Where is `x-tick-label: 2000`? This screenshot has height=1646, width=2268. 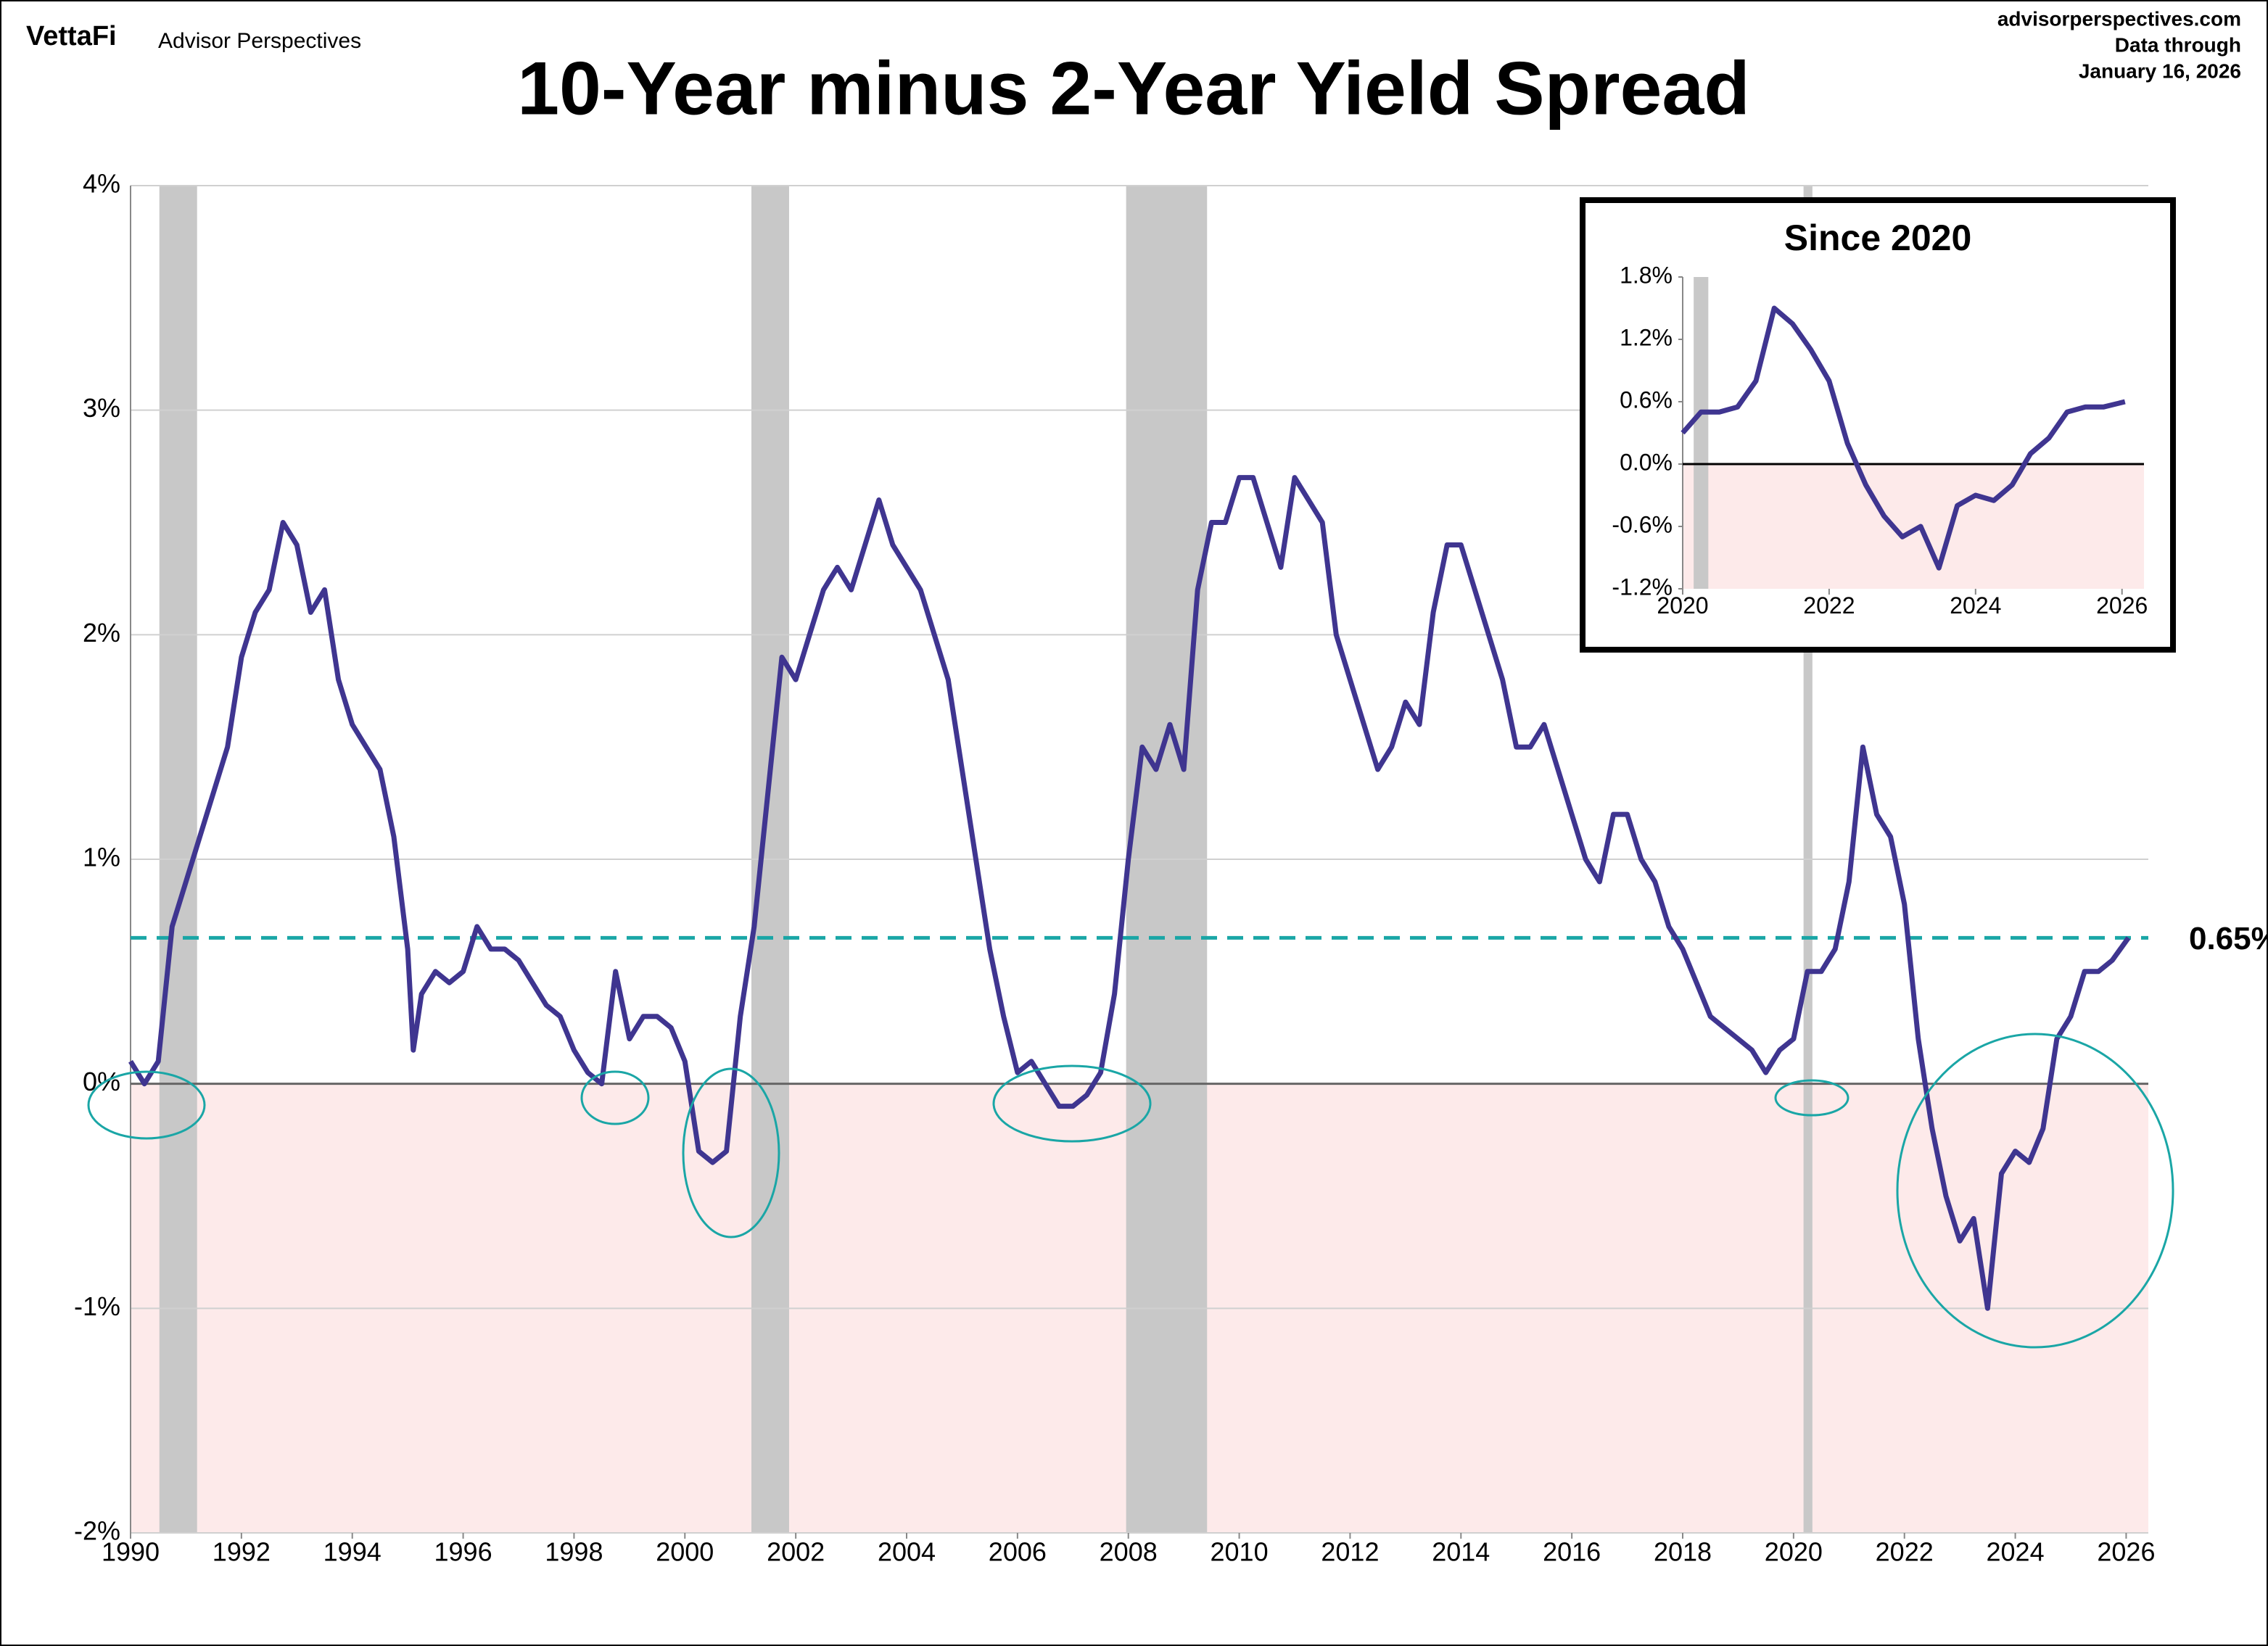 x-tick-label: 2000 is located at coordinates (685, 1551).